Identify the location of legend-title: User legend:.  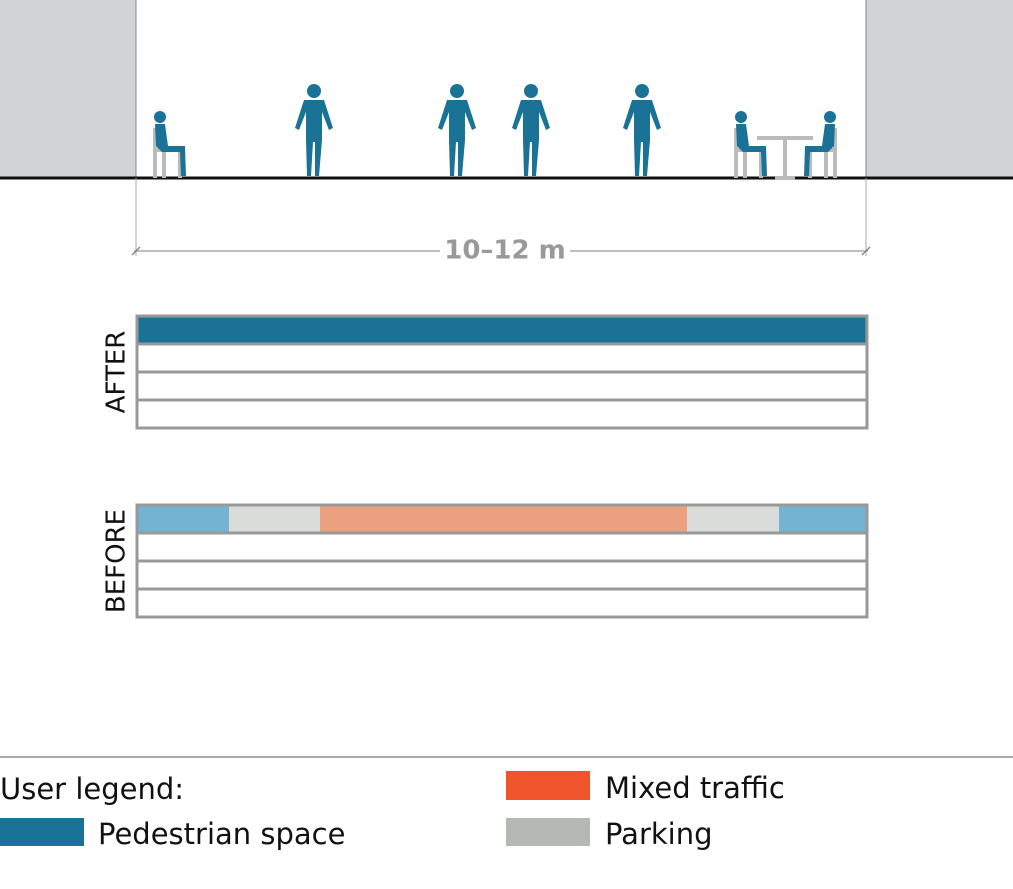
(92, 789).